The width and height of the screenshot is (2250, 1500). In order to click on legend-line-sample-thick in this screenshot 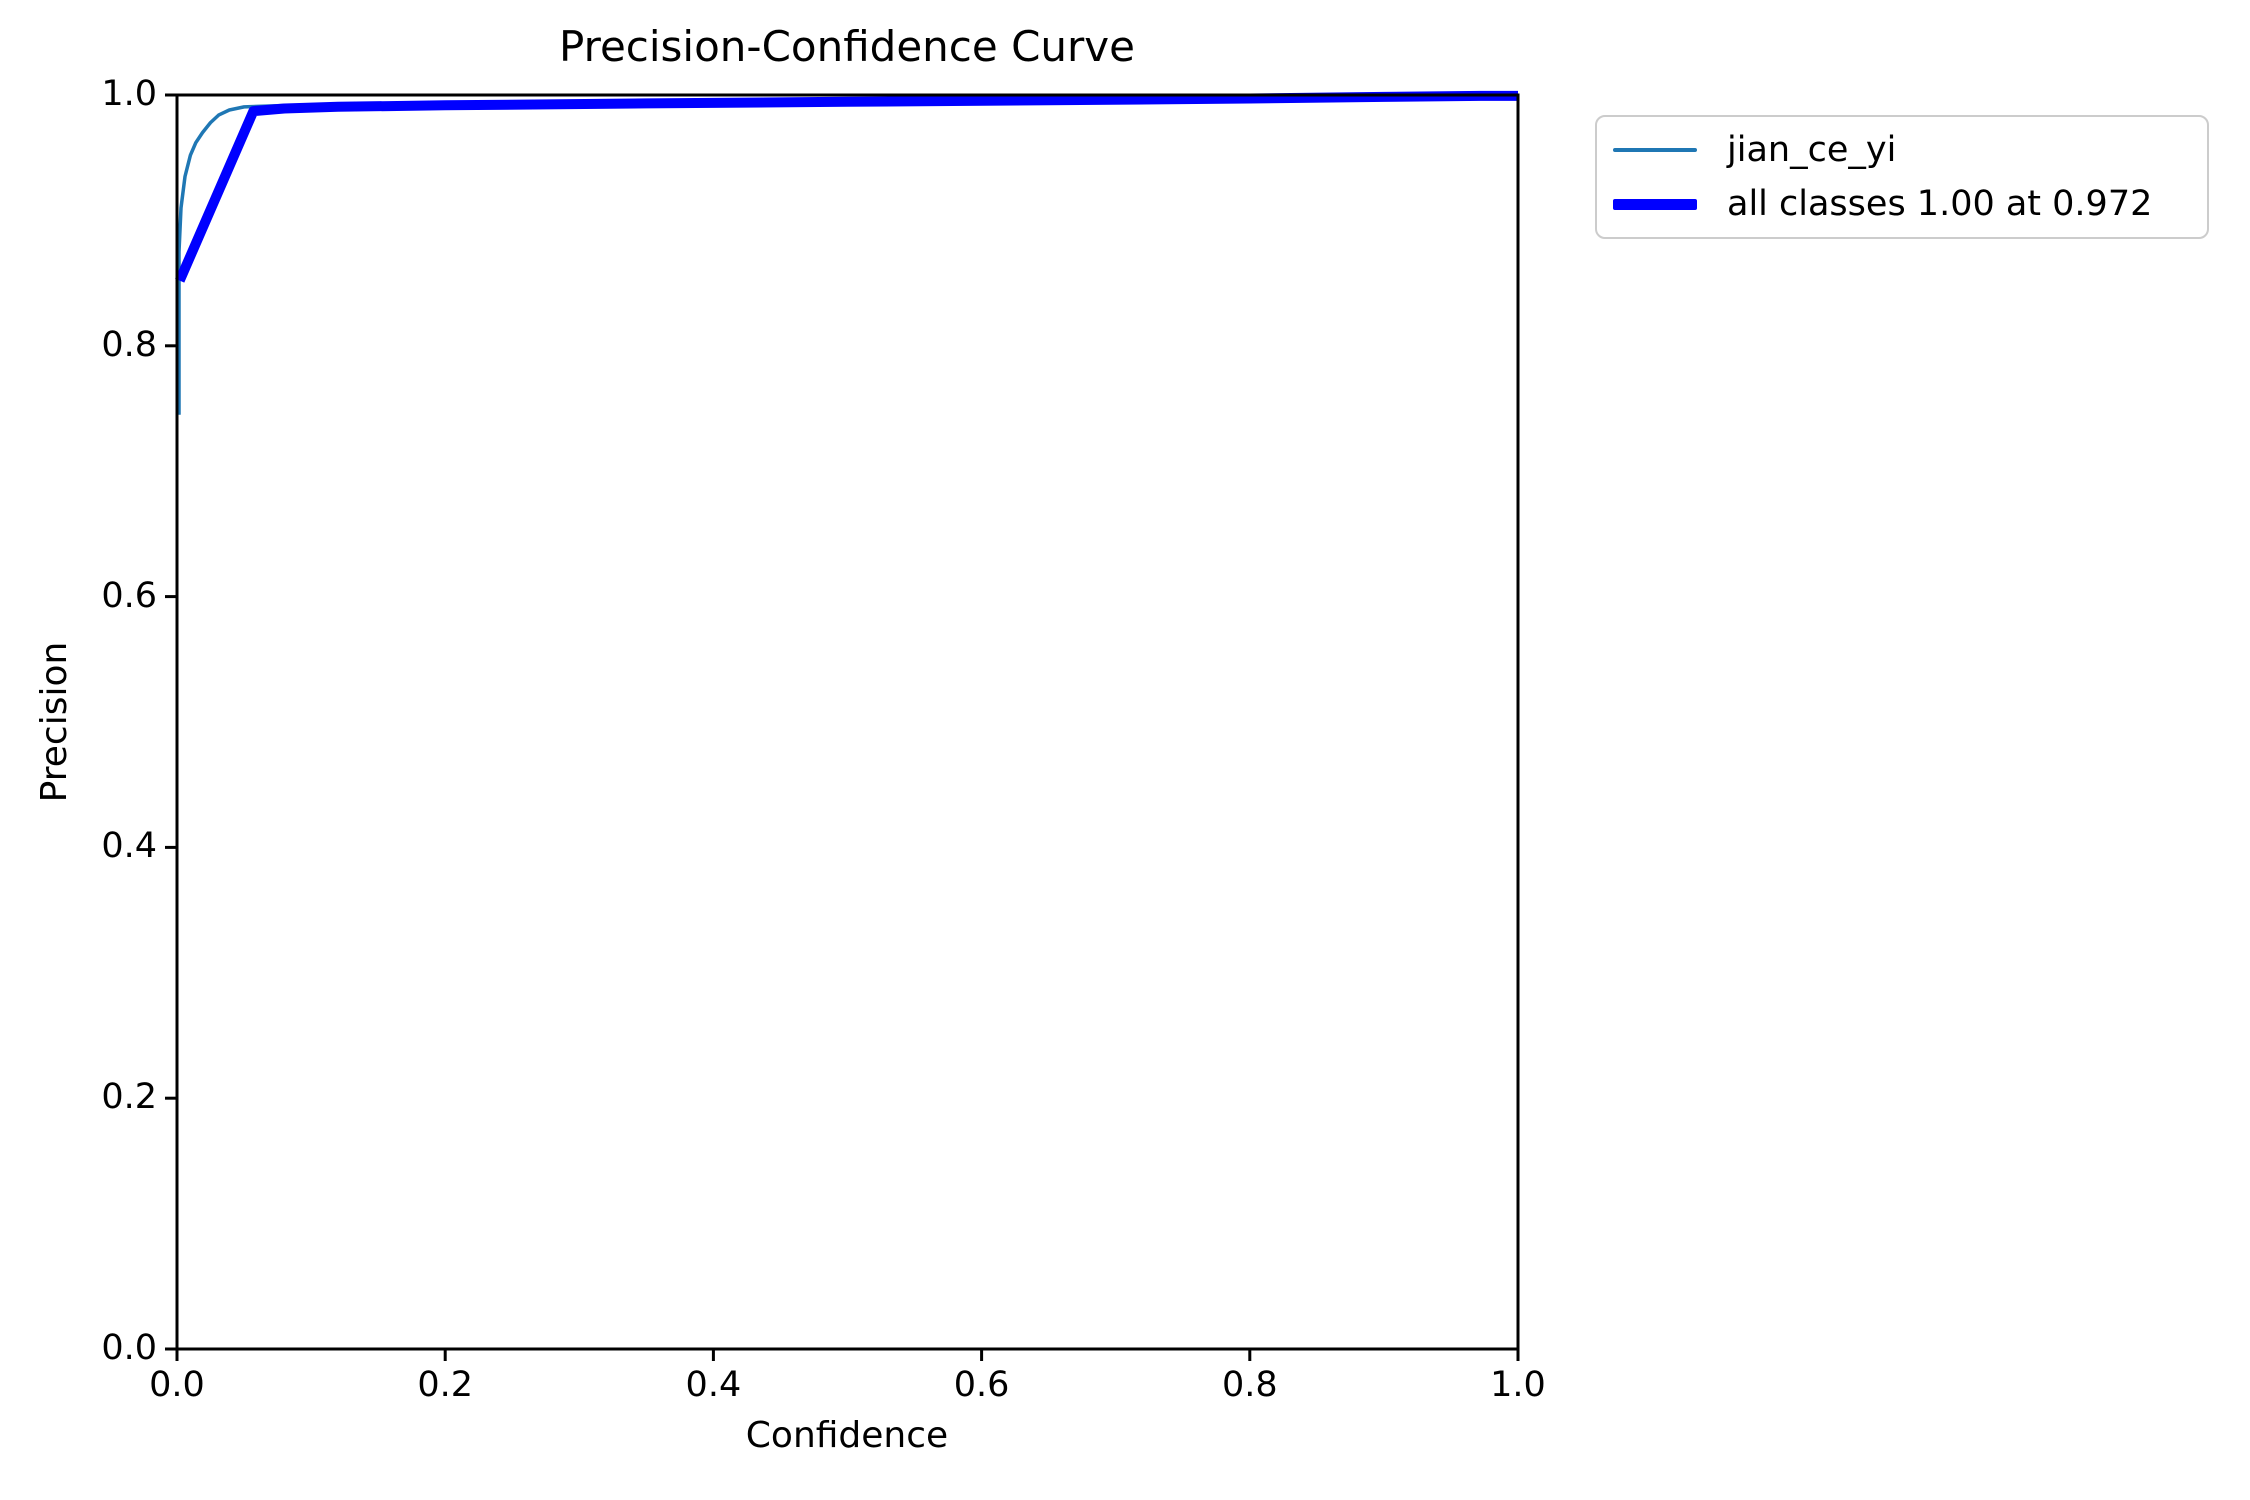, I will do `click(1655, 204)`.